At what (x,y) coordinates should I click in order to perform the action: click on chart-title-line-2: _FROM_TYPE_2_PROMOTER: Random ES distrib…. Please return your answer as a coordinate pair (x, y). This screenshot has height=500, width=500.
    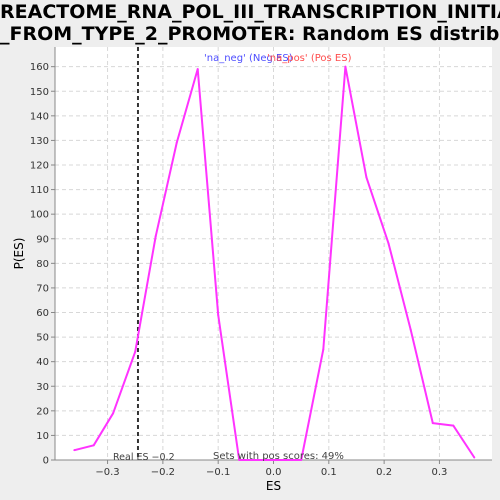
    Looking at the image, I should click on (250, 34).